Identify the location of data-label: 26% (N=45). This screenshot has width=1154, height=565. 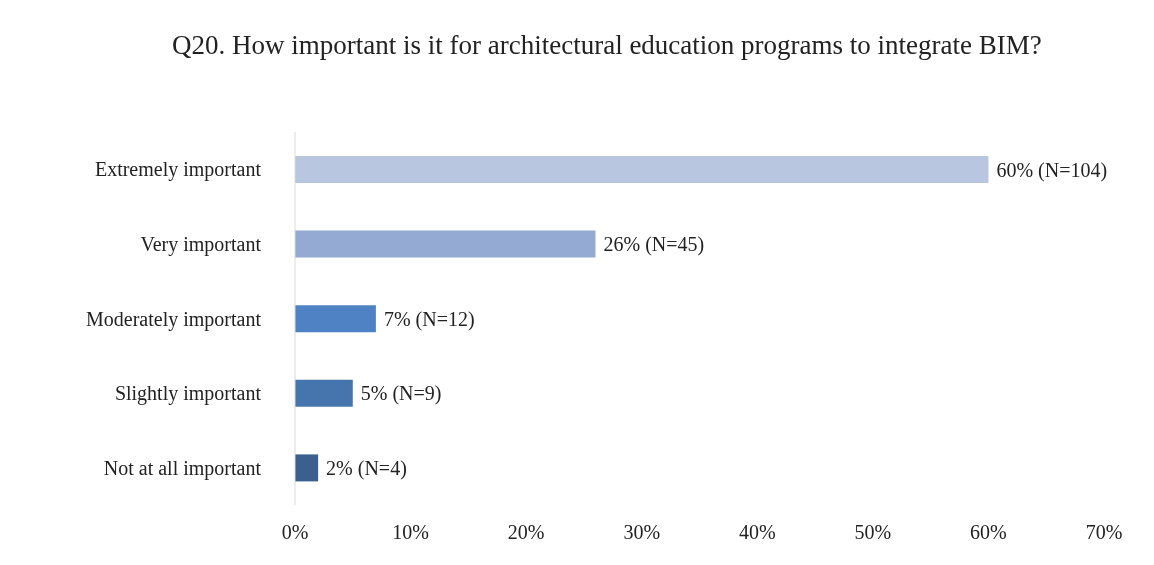
(654, 245).